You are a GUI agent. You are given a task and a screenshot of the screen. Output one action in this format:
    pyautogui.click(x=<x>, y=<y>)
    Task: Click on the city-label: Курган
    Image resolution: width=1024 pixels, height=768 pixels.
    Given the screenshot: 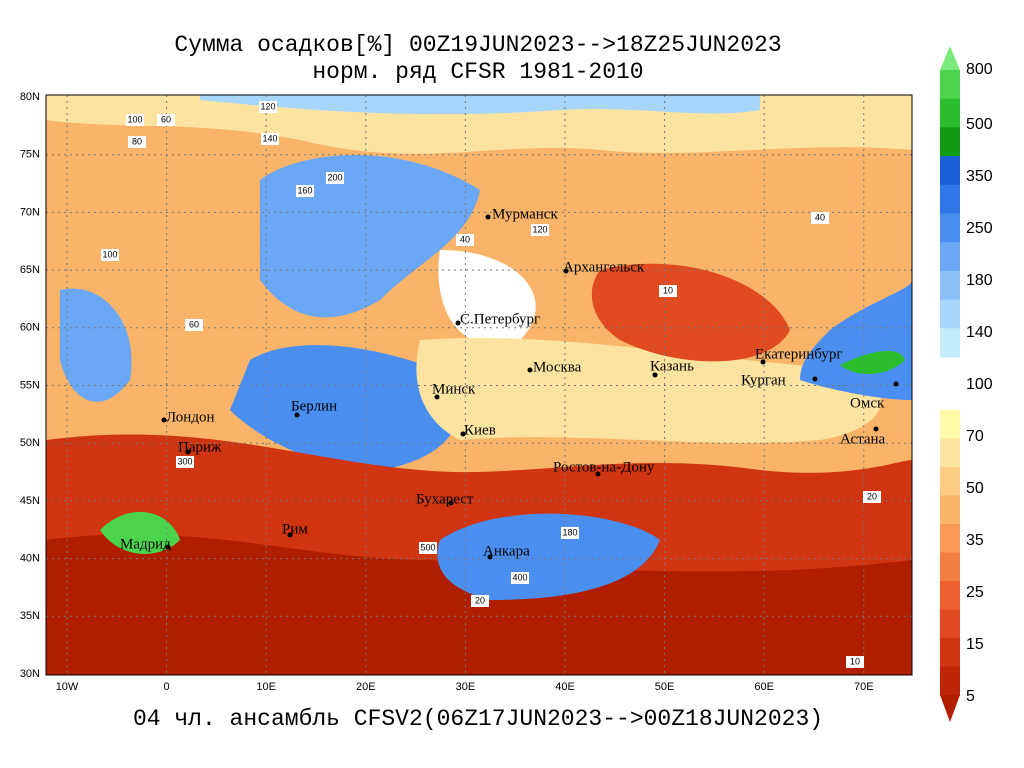 What is the action you would take?
    pyautogui.click(x=763, y=380)
    